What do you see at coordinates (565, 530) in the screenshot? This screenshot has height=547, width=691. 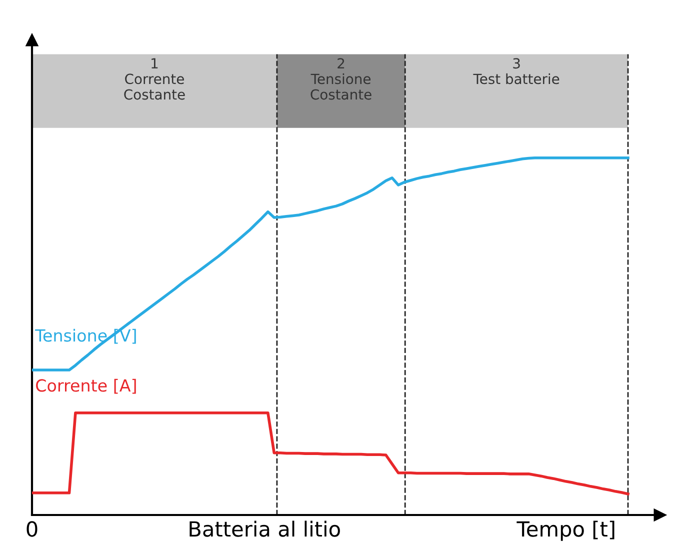 I see `x-axis-title: Tempo [t]` at bounding box center [565, 530].